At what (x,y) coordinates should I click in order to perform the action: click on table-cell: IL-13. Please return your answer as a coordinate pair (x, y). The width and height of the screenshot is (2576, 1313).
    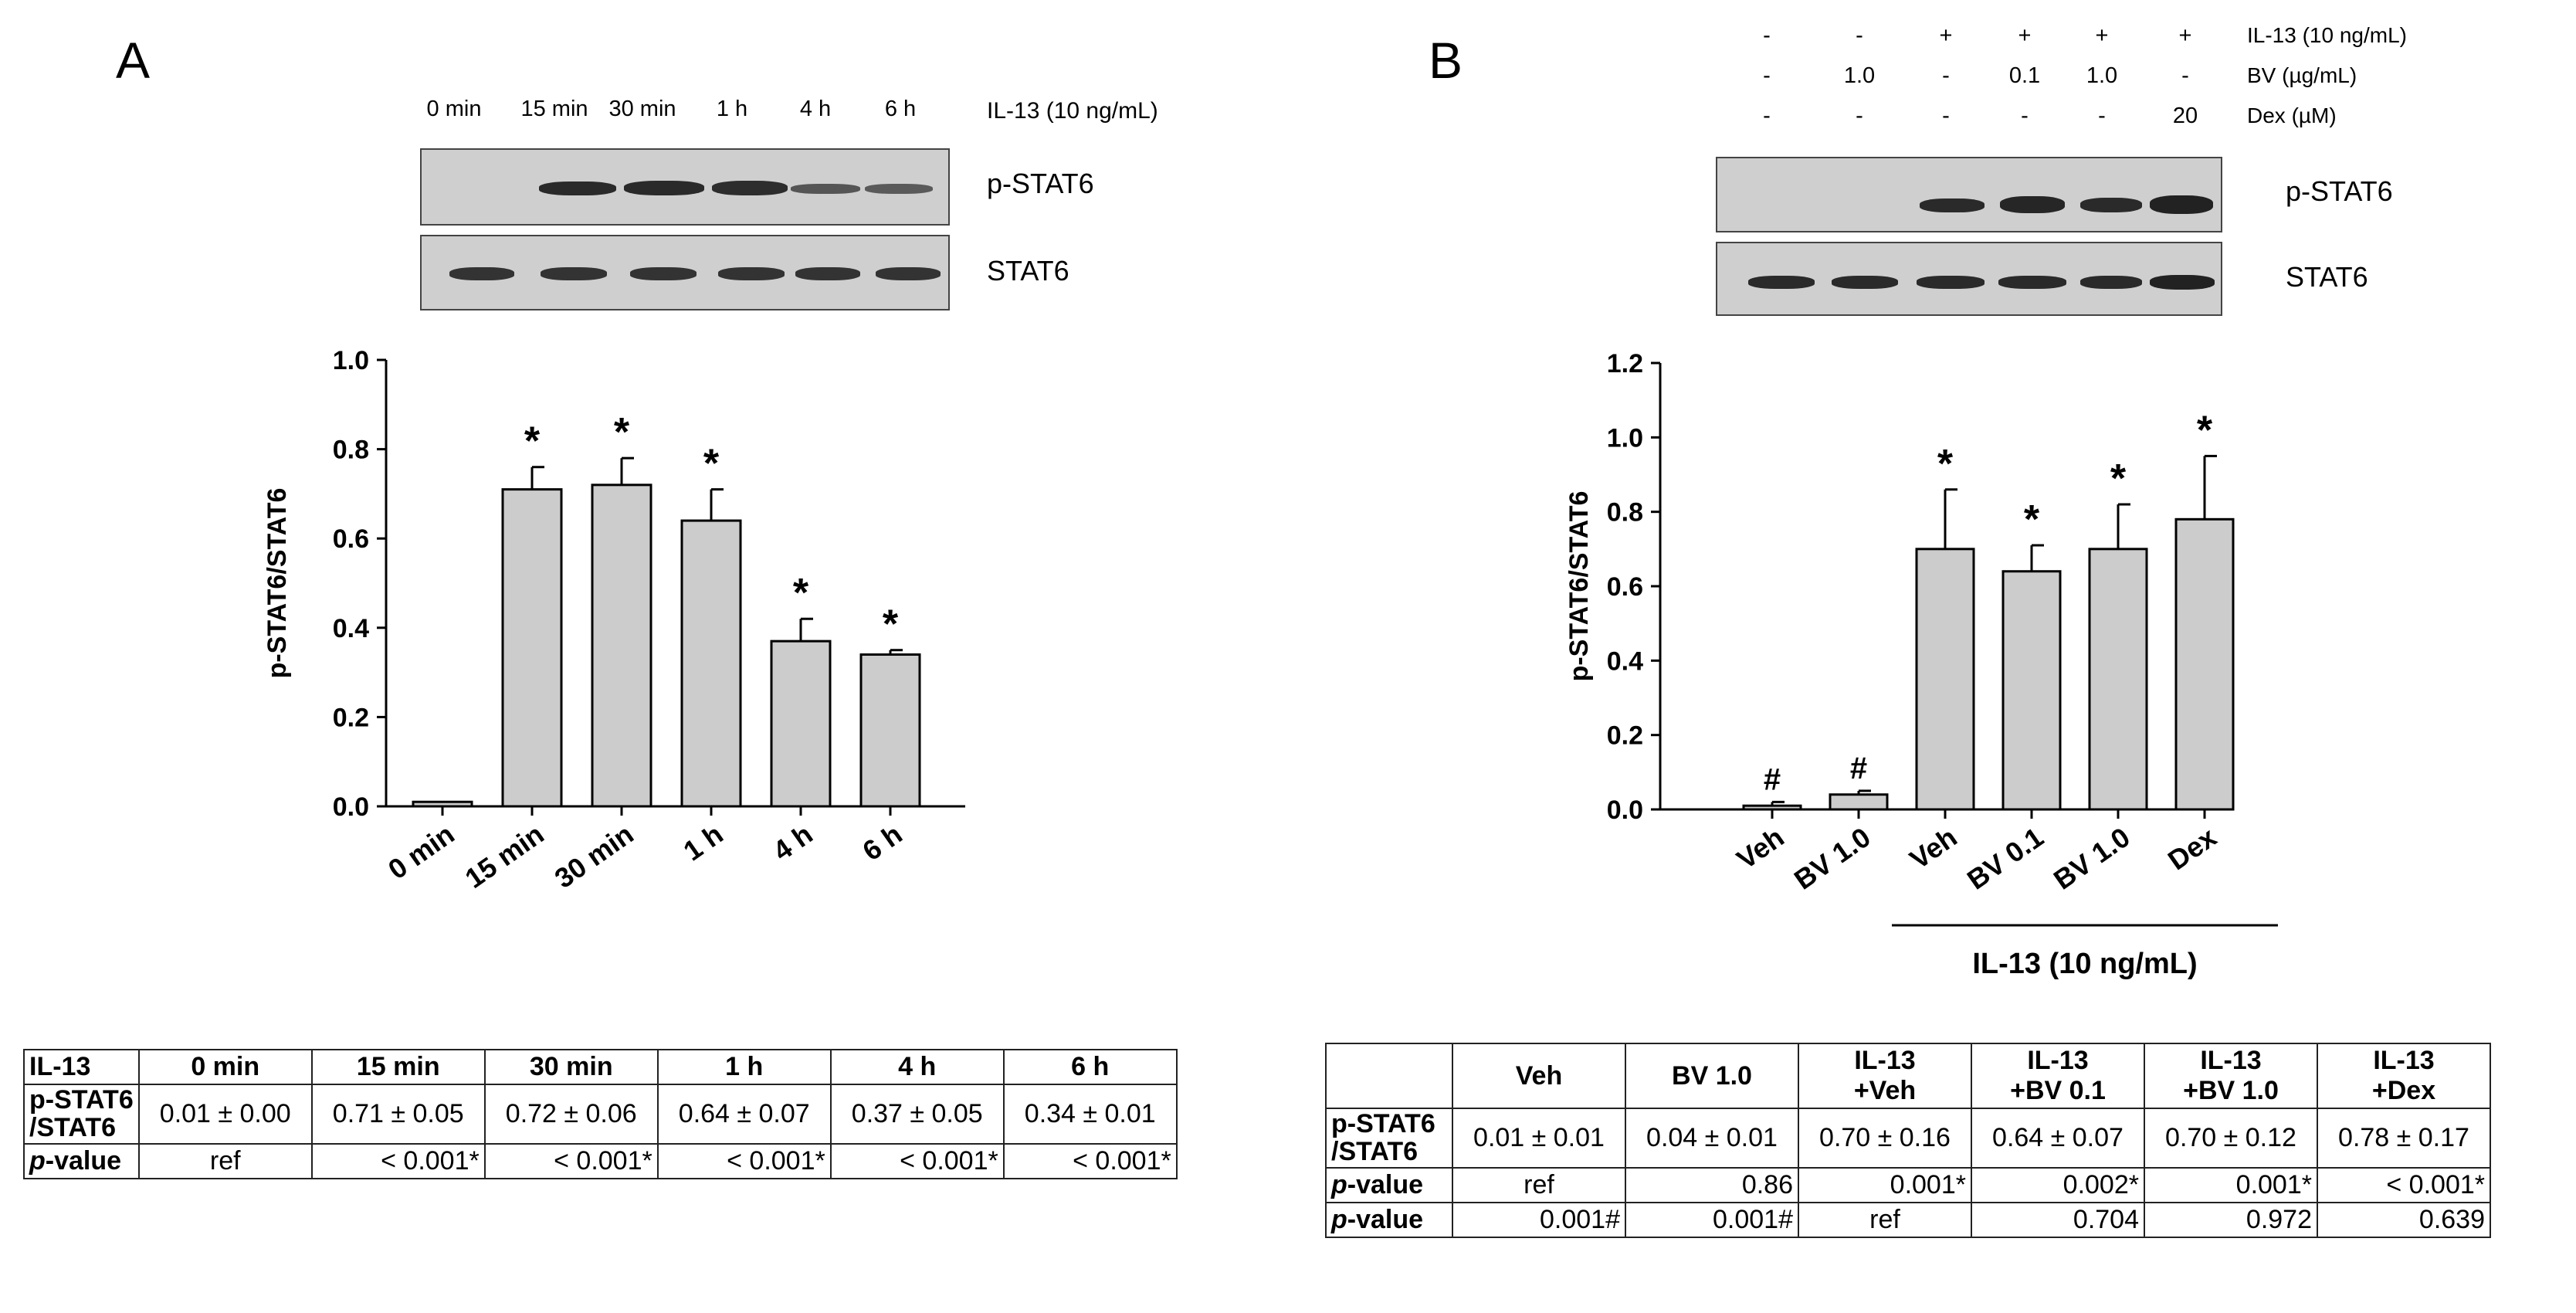
    Looking at the image, I should click on (81, 1067).